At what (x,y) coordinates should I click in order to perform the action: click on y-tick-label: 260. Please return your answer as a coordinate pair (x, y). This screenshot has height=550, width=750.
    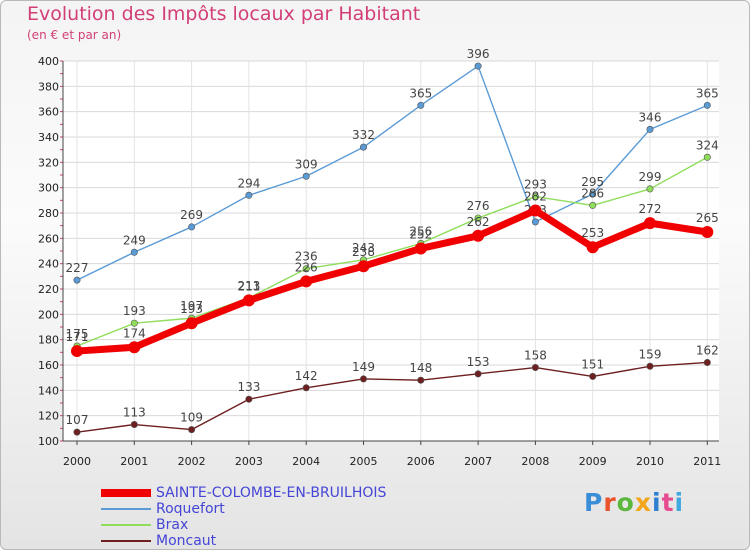
    Looking at the image, I should click on (48, 238).